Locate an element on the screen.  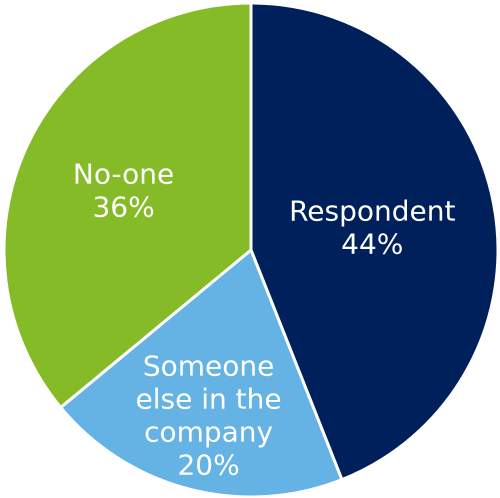
slice-value-label: 36% is located at coordinates (123, 207).